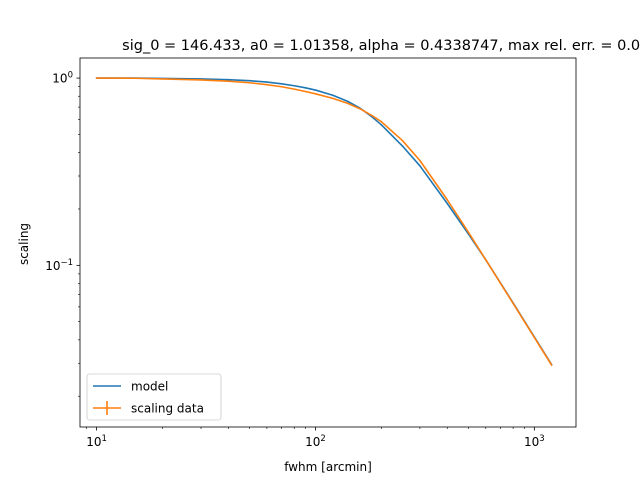 The height and width of the screenshot is (484, 640). I want to click on legend-label-model: model, so click(149, 386).